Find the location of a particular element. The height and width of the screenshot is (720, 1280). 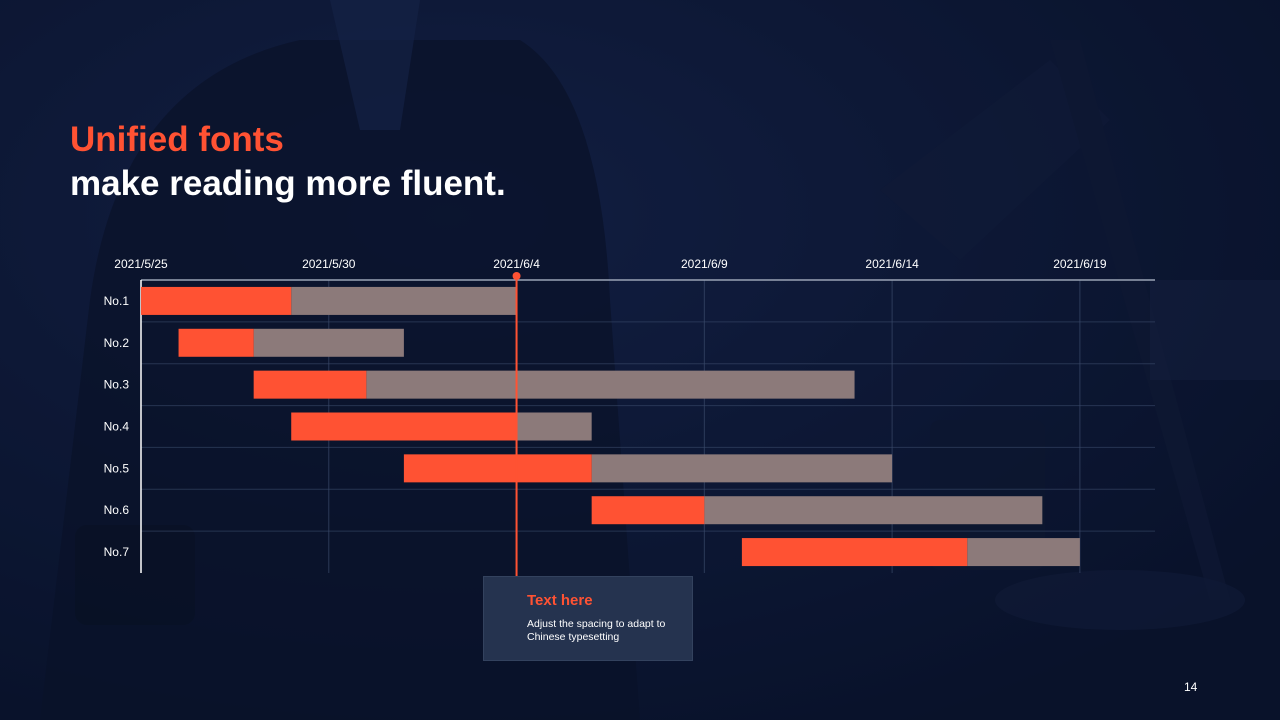

task-label: No.7 is located at coordinates (117, 552).